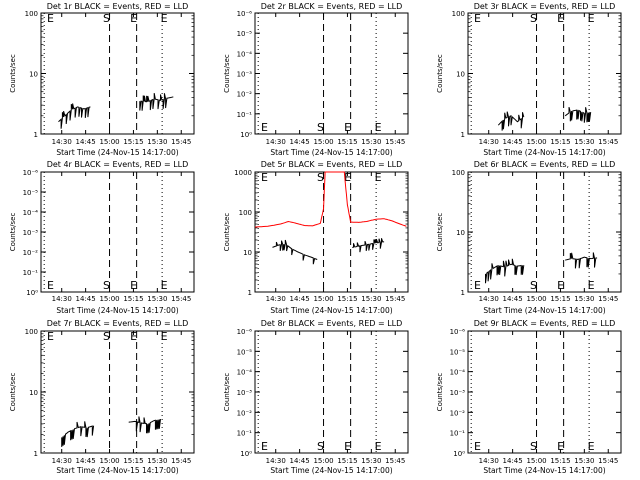  I want to click on panel-title: Det 5r BLACK = Events, RED = LLD, so click(332, 164).